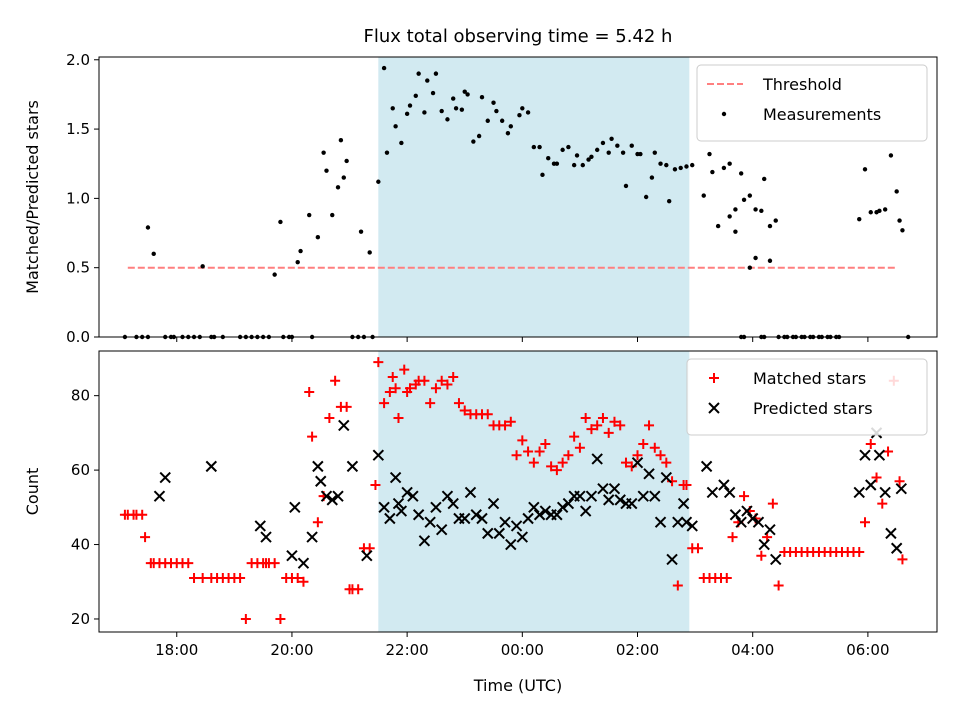 Image resolution: width=960 pixels, height=720 pixels. Describe the element at coordinates (812, 103) in the screenshot. I see `legend: Threshold Measurements` at that location.